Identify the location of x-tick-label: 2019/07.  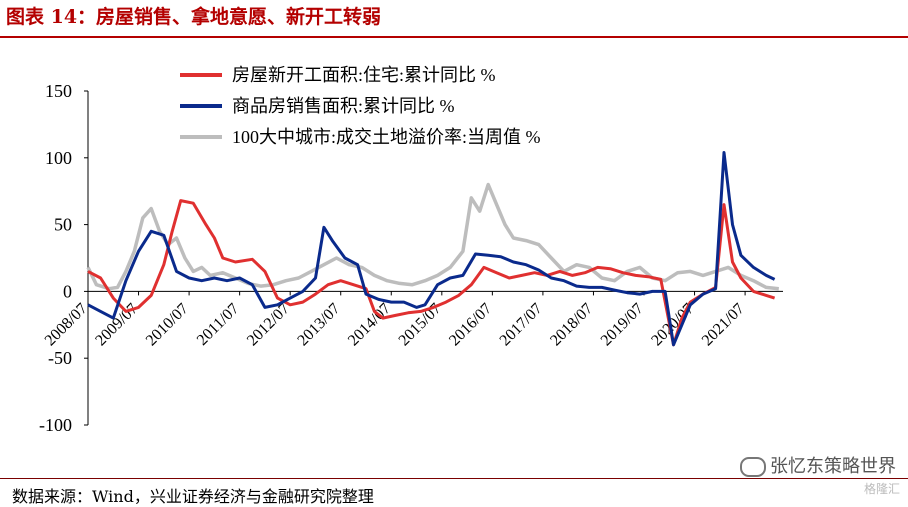
(622, 324).